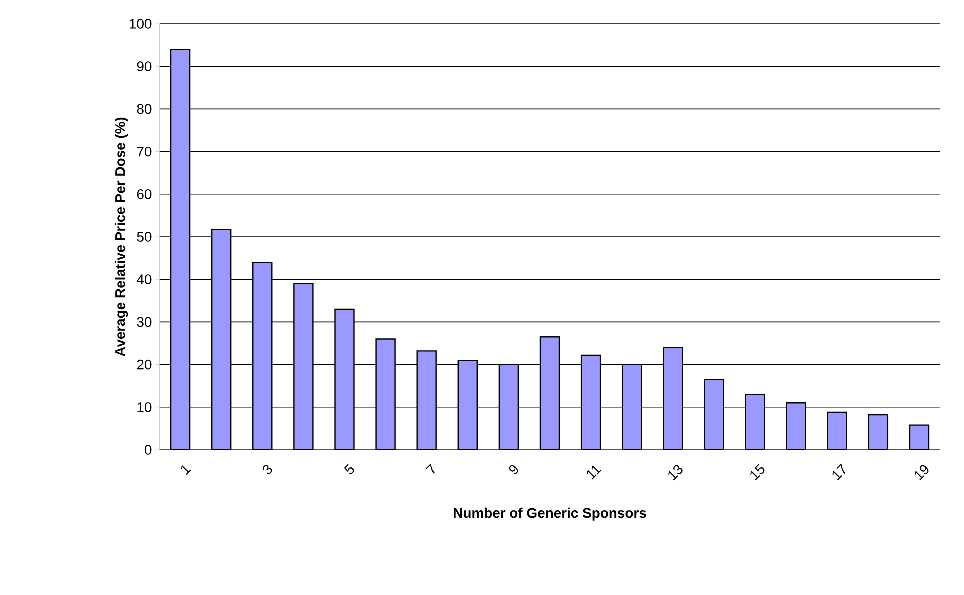  Describe the element at coordinates (144, 322) in the screenshot. I see `y-tick-label: 30` at that location.